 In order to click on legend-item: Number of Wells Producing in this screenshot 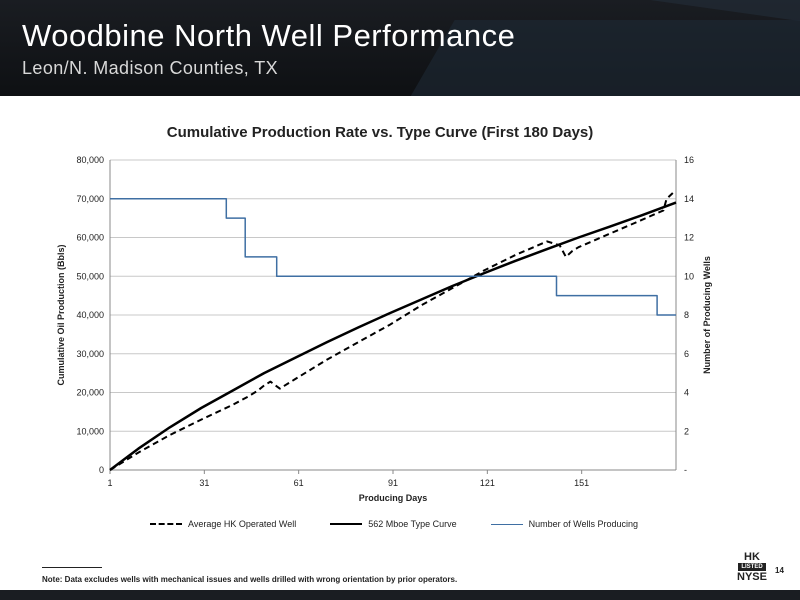, I will do `click(564, 524)`.